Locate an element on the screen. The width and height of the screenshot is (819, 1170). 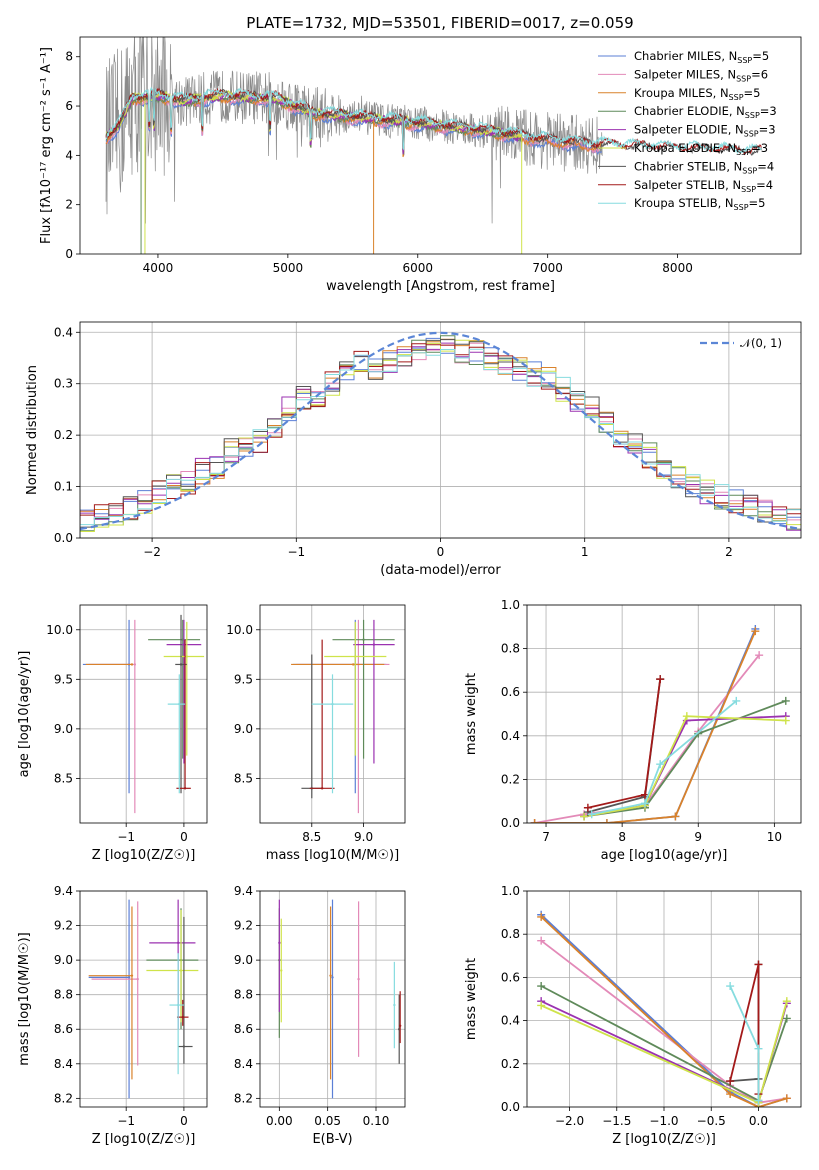
legend-count: =5 is located at coordinates (752, 93).